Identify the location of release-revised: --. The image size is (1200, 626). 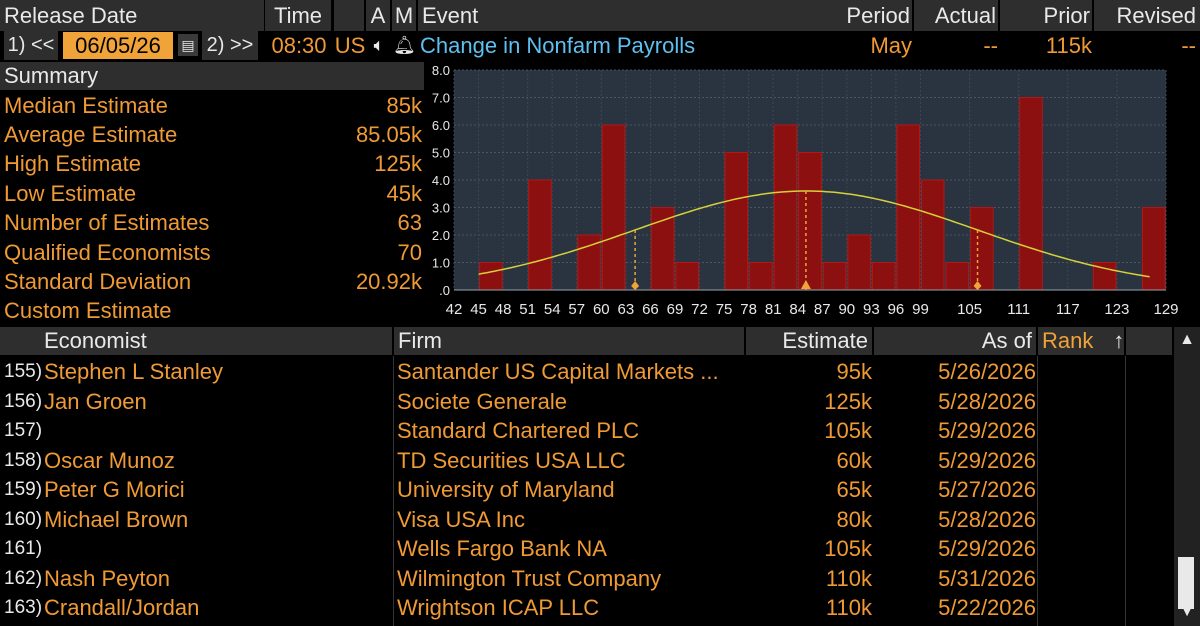
(1188, 45).